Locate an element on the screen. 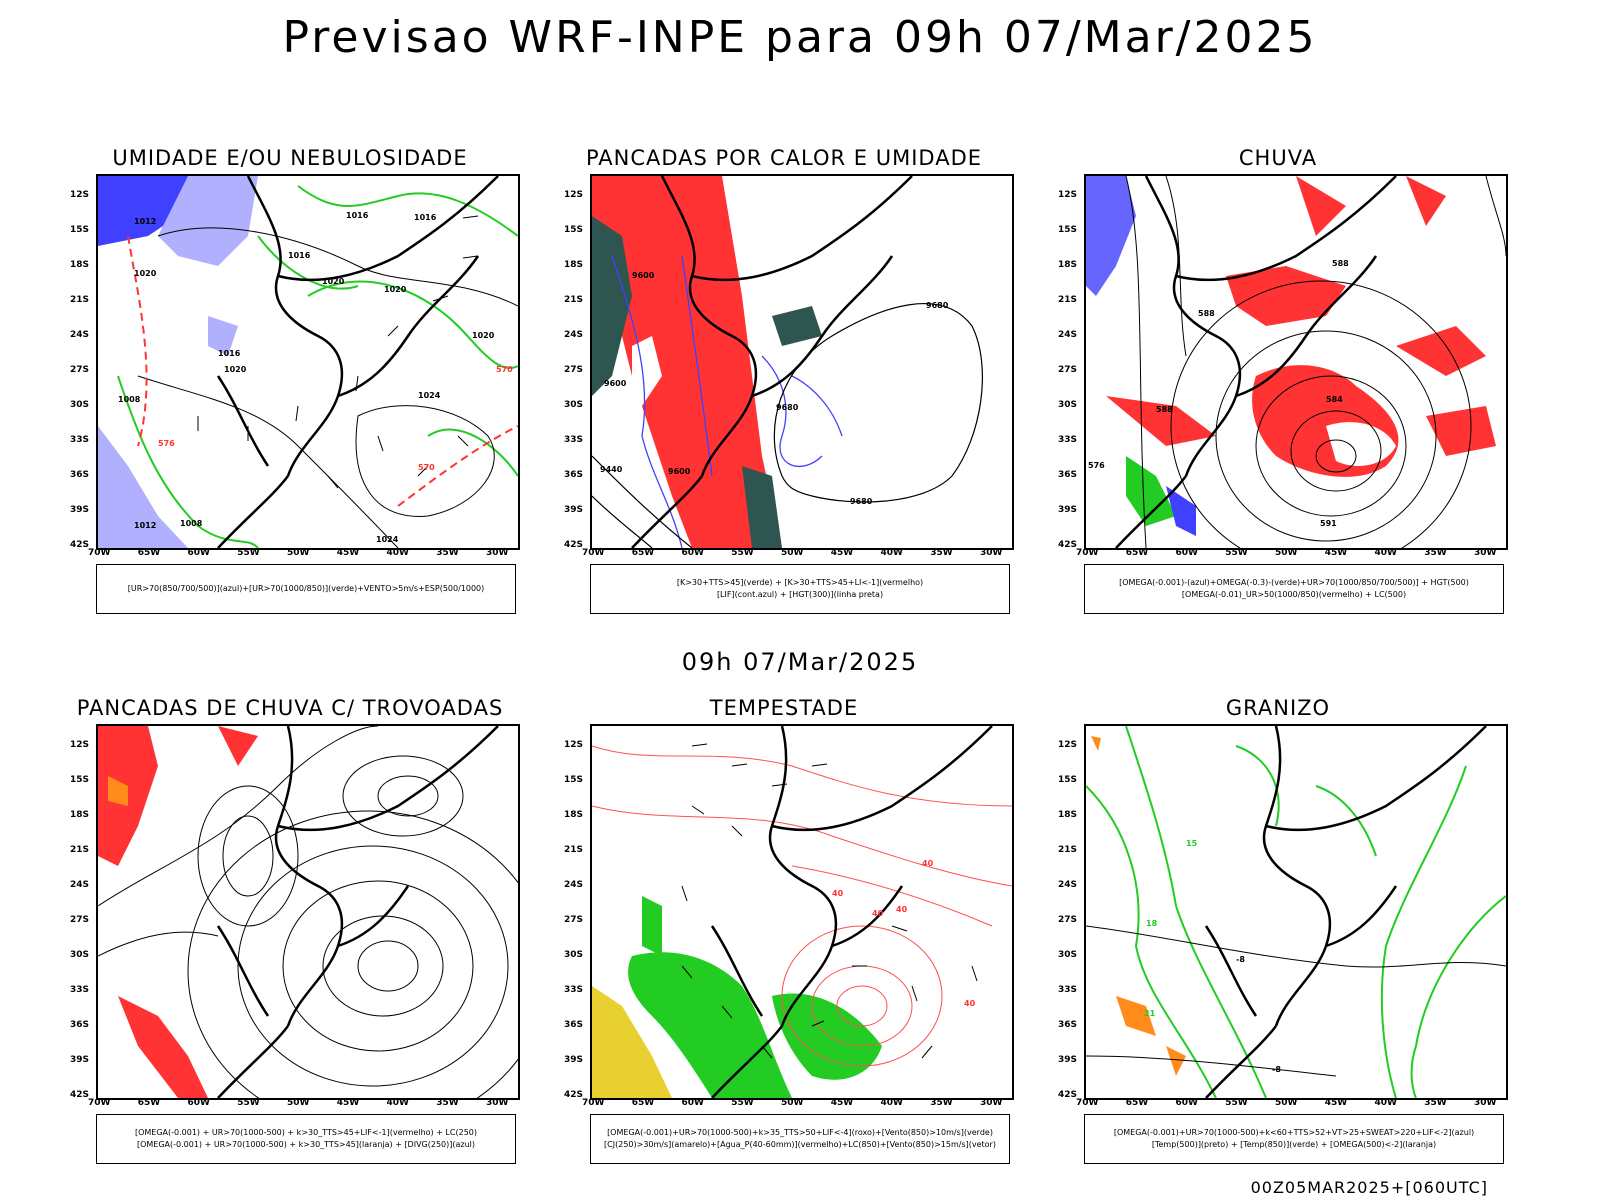  temp-label: 21 is located at coordinates (1150, 1013).